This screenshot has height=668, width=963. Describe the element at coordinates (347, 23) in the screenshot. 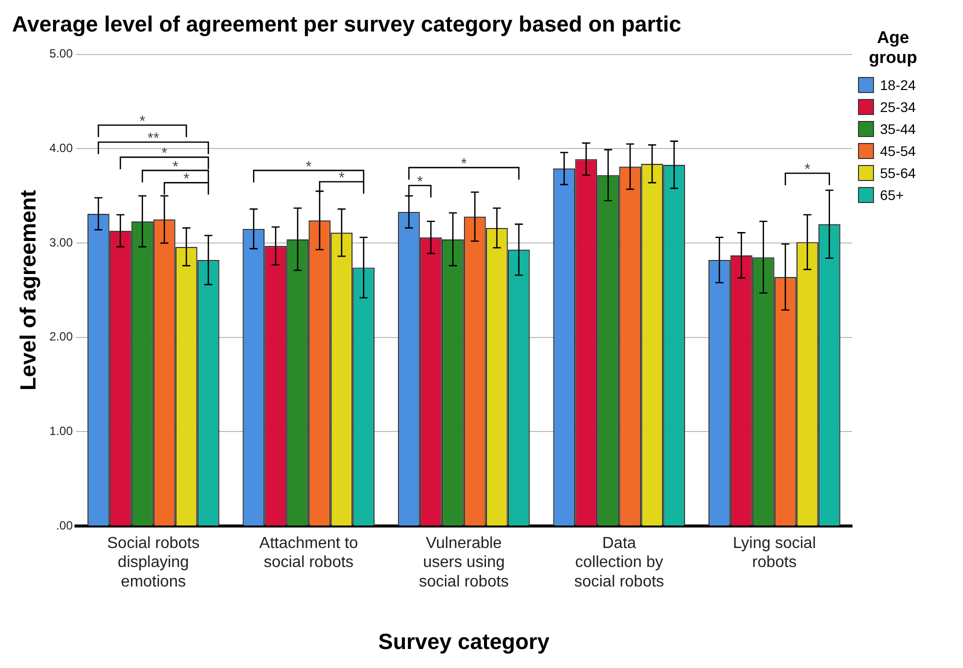

I see `chart-title: Average level of agreement per survey category based on partic` at that location.